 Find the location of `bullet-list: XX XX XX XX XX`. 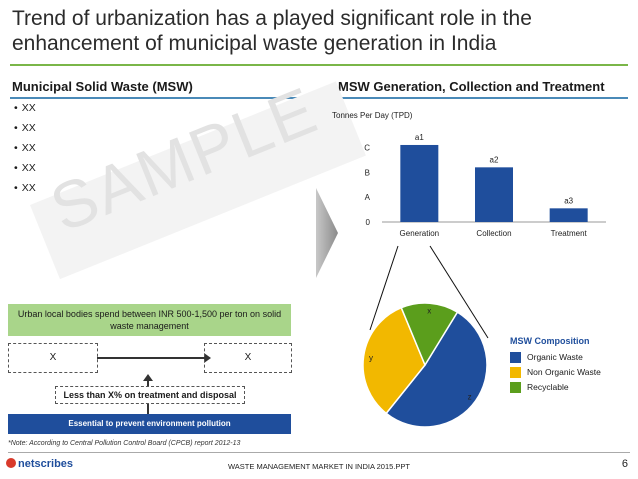

bullet-list: XX XX XX XX XX is located at coordinates (25, 151).